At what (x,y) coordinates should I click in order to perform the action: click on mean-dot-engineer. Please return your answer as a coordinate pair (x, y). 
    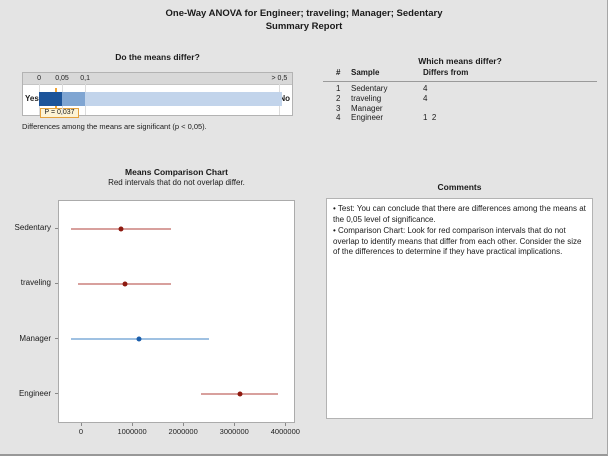
    Looking at the image, I should click on (240, 394).